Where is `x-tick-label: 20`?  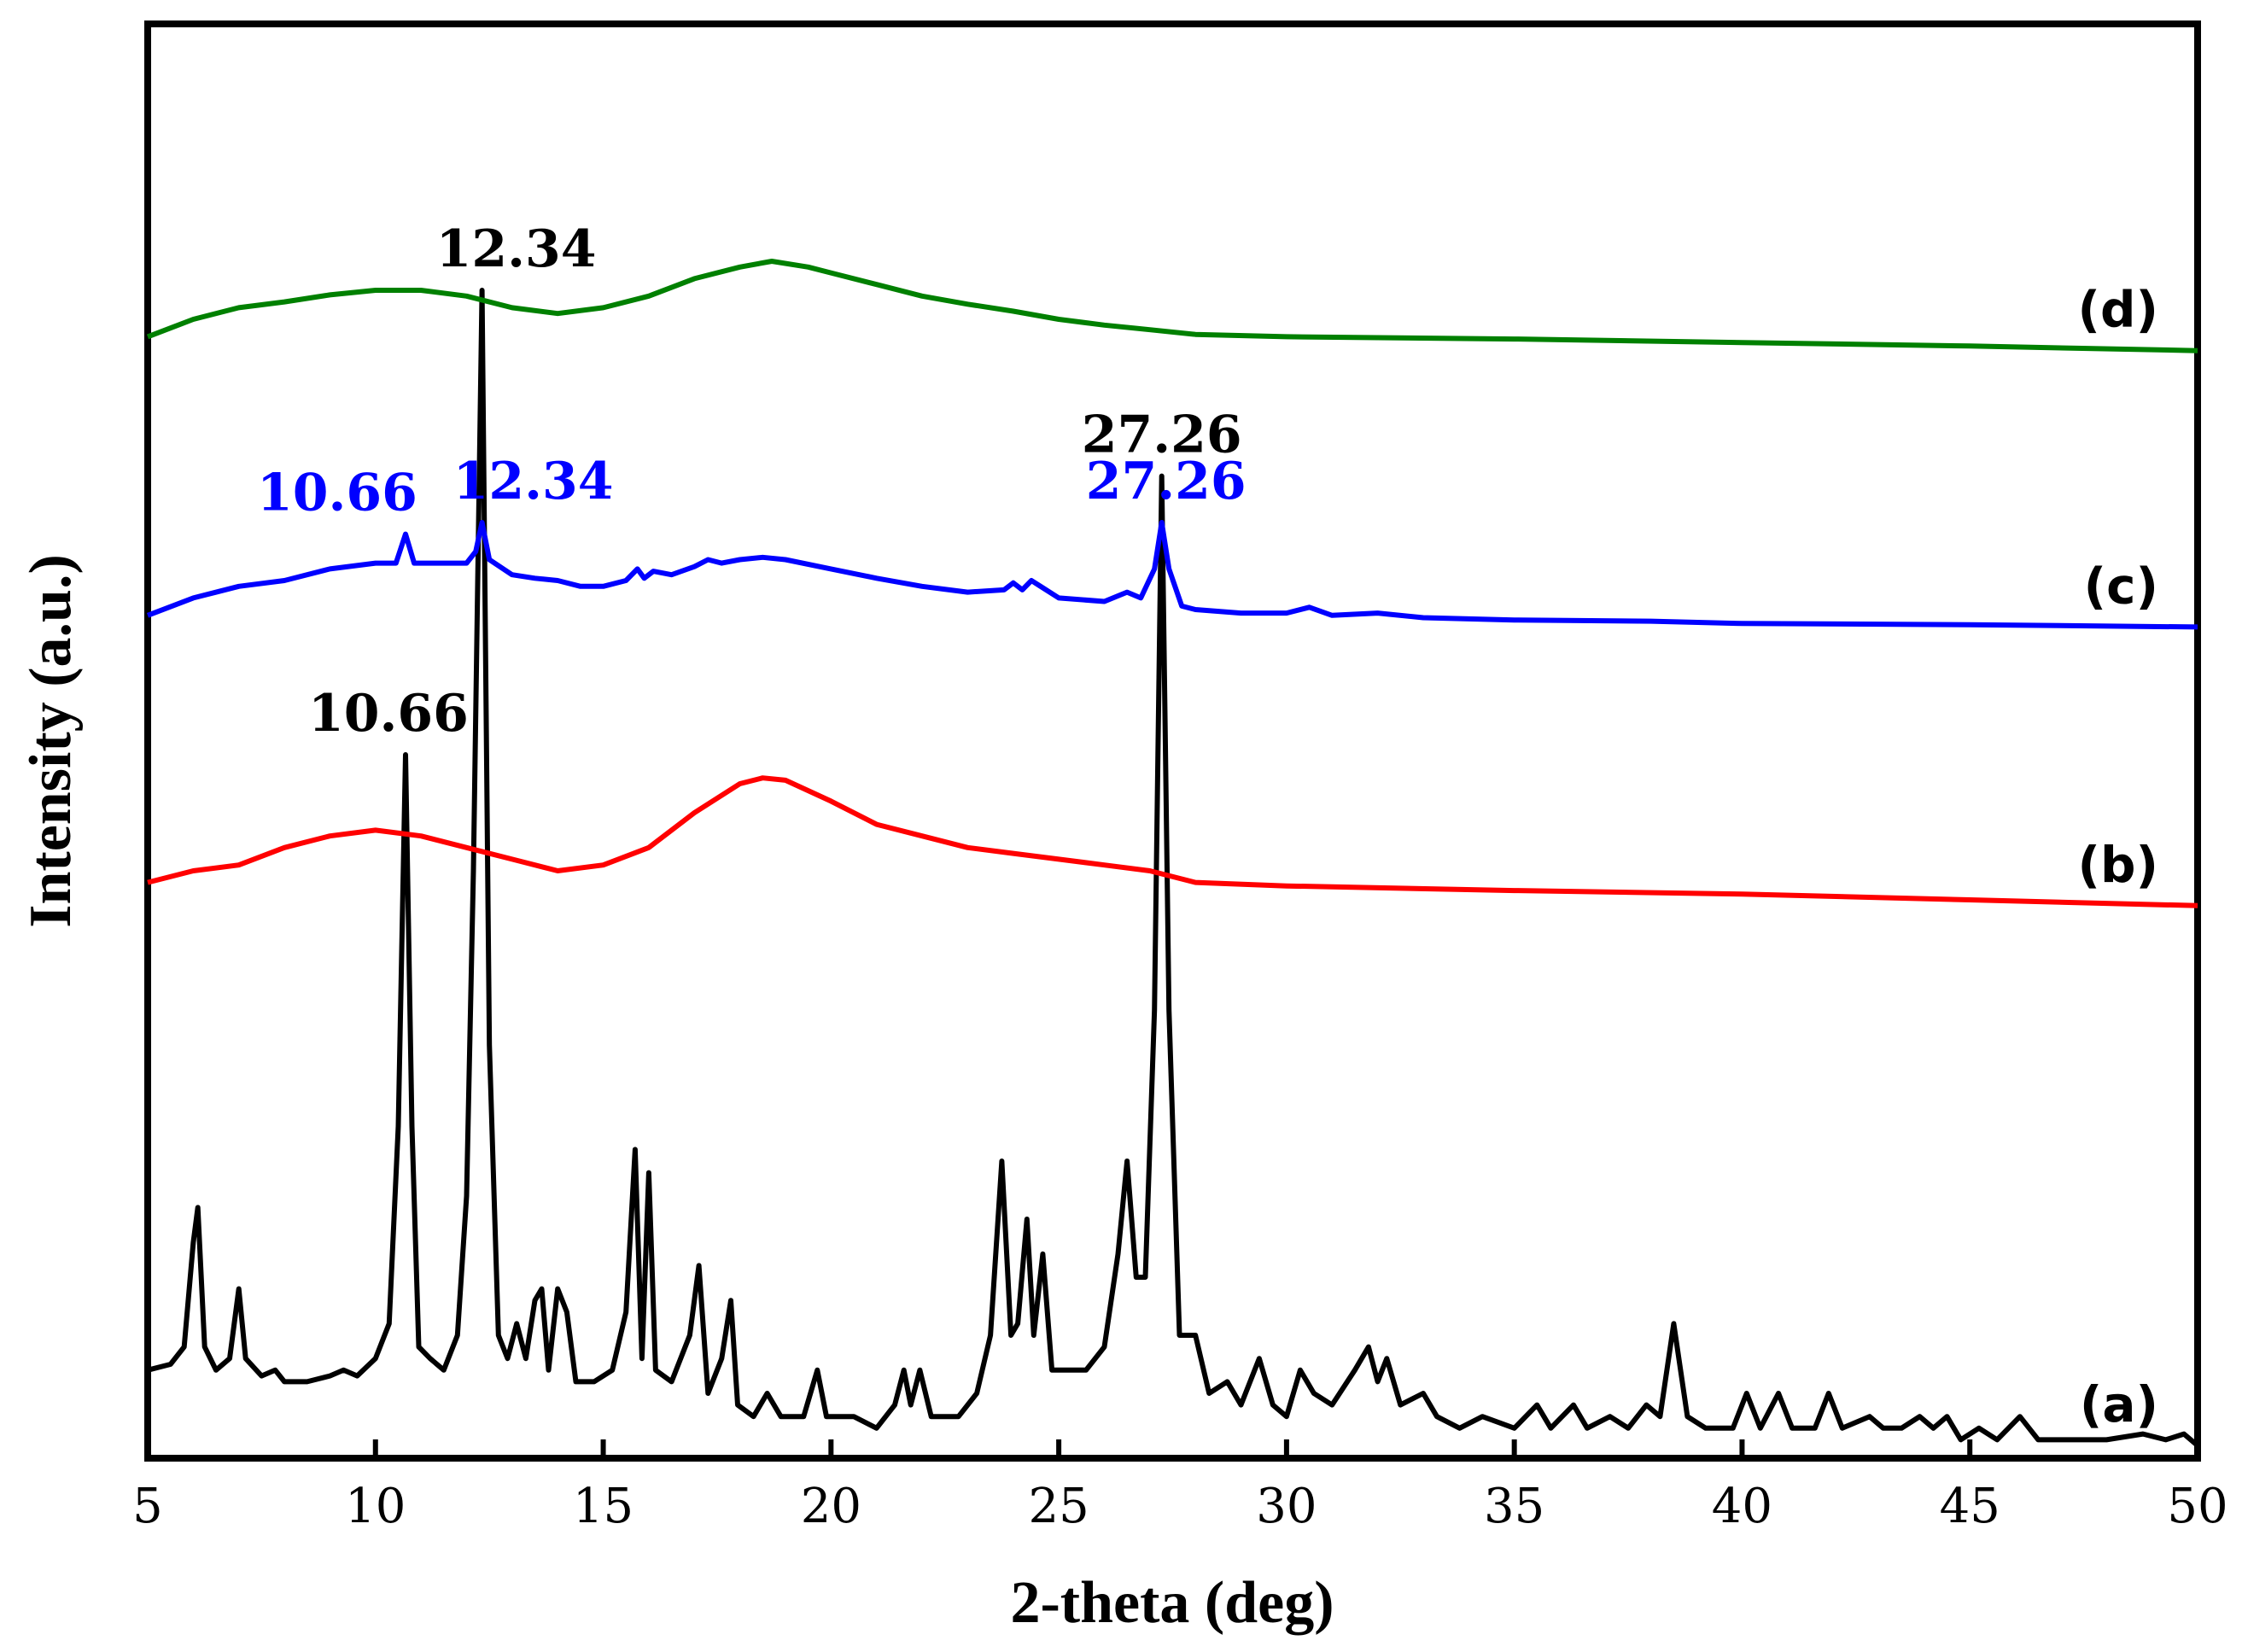 x-tick-label: 20 is located at coordinates (831, 1506).